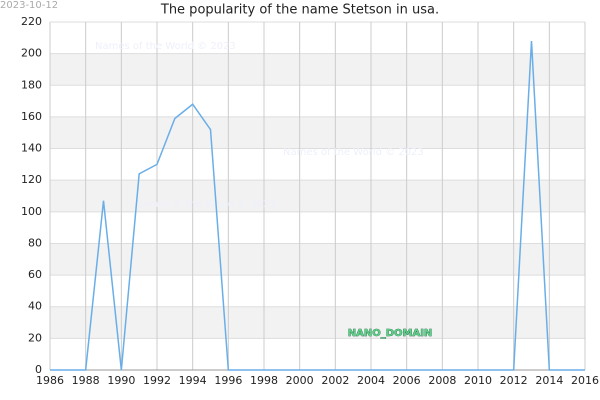  Describe the element at coordinates (390, 333) in the screenshot. I see `badge: NANO_DOMAIN` at that location.